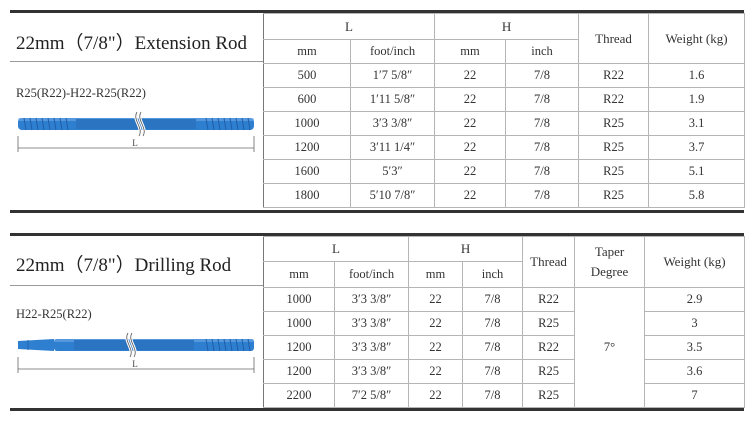 The height and width of the screenshot is (426, 752). Describe the element at coordinates (695, 299) in the screenshot. I see `cell-weight: 2.9` at that location.